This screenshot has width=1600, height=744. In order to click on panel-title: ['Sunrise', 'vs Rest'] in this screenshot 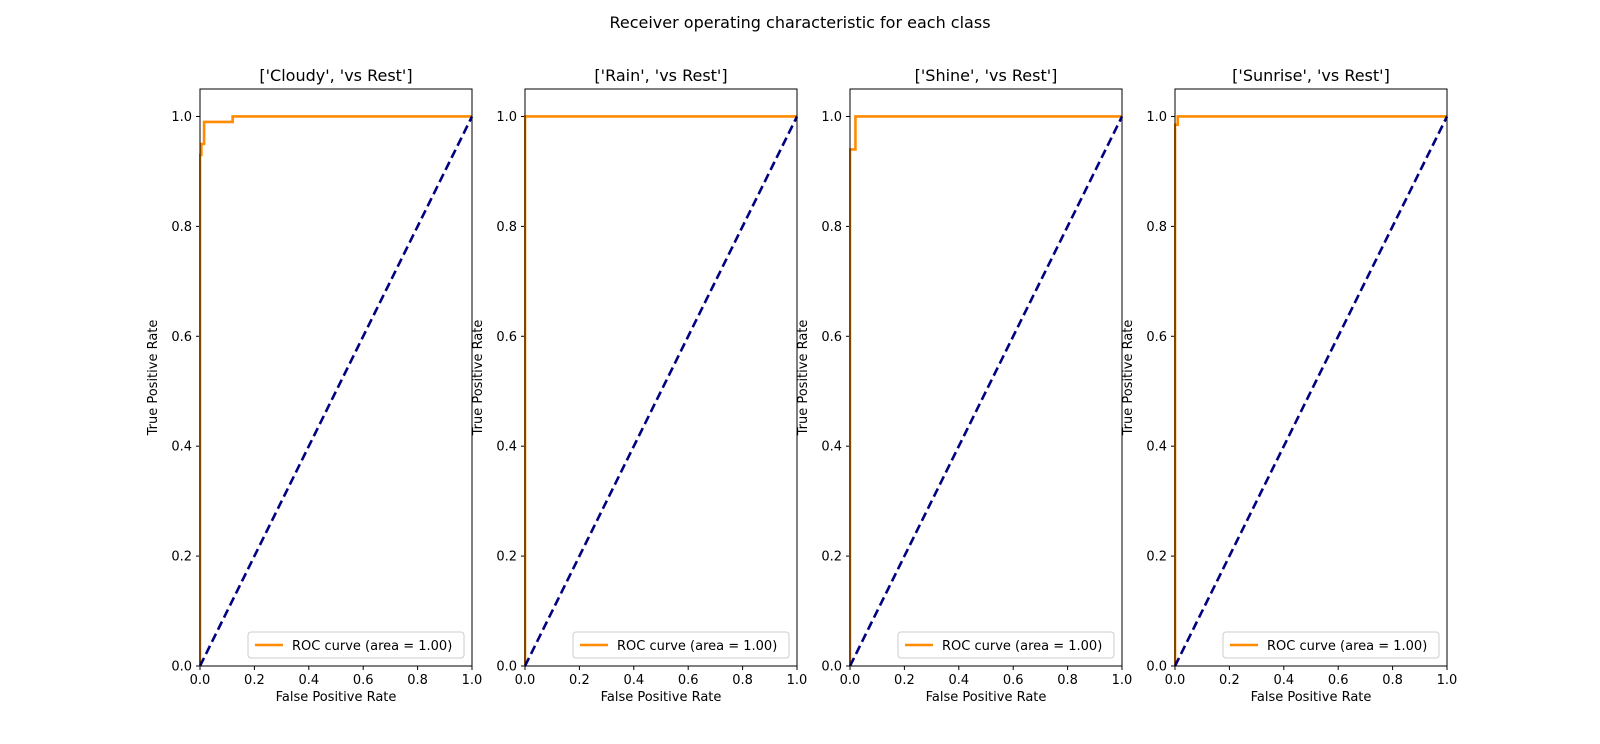, I will do `click(1311, 75)`.